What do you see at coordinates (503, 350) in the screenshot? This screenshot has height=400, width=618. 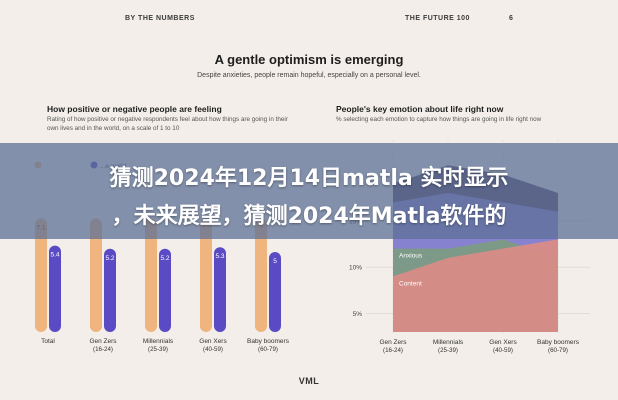 I see `area-category-sublabel-2: (40-59)` at bounding box center [503, 350].